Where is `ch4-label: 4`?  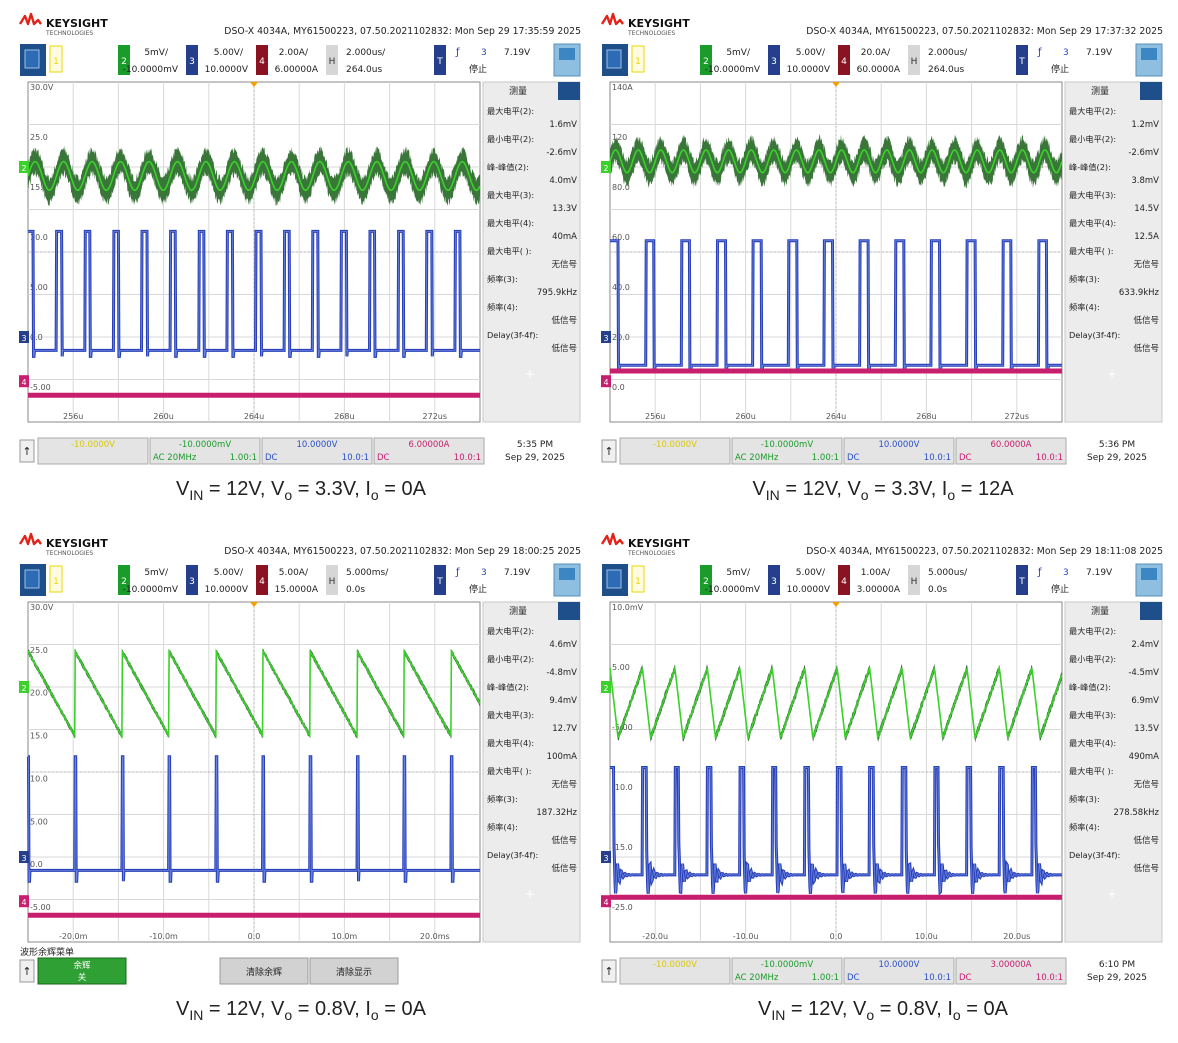
ch4-label: 4 is located at coordinates (844, 62).